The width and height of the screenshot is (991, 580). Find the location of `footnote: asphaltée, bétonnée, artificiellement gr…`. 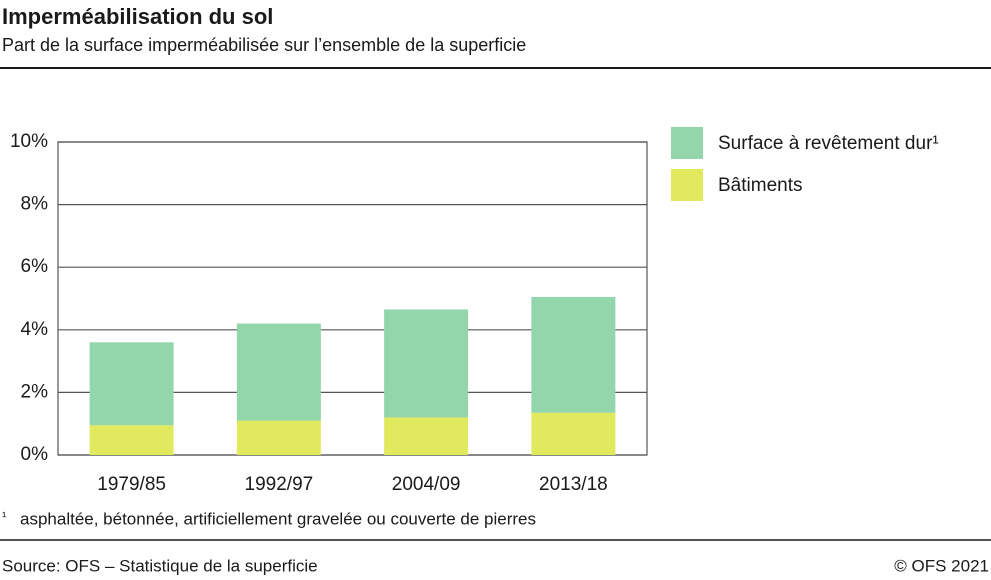

footnote: asphaltée, bétonnée, artificiellement gr… is located at coordinates (278, 518).